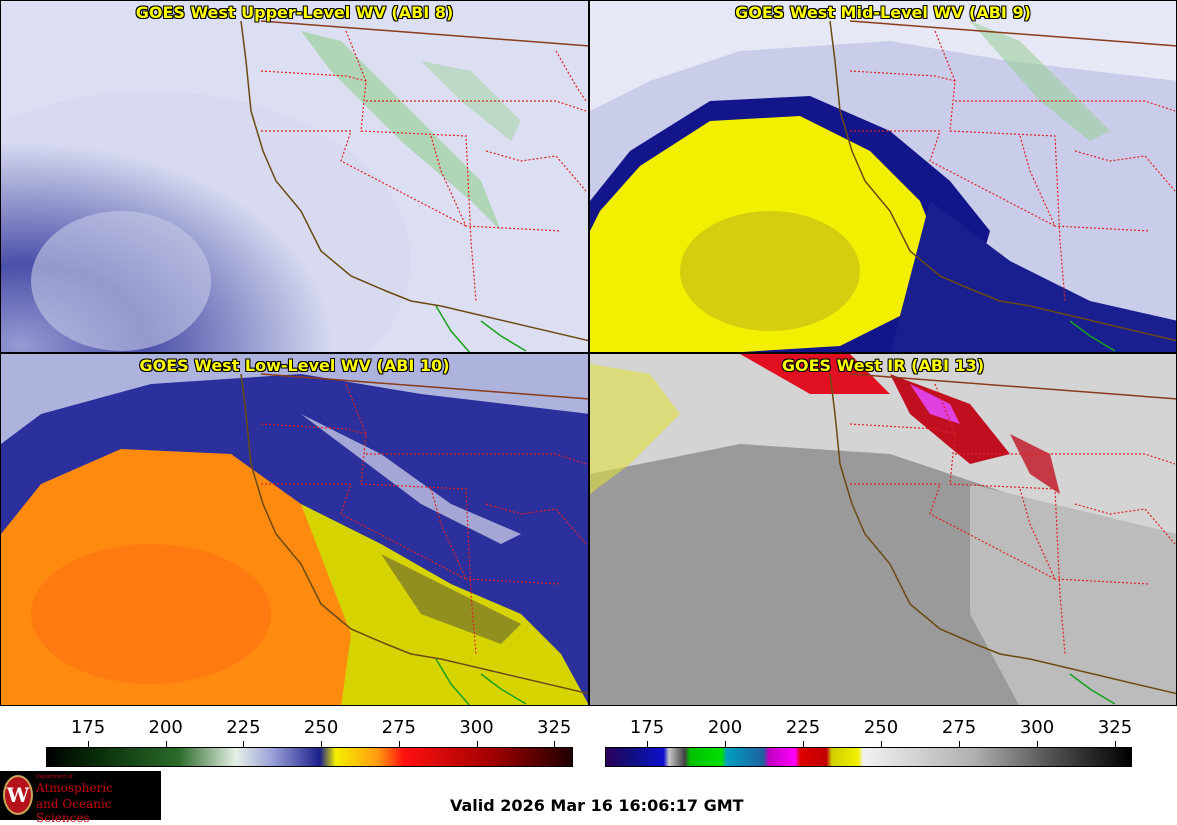 Image resolution: width=1177 pixels, height=825 pixels. Describe the element at coordinates (1037, 727) in the screenshot. I see `ir-colorbar-tick-label: 300` at that location.